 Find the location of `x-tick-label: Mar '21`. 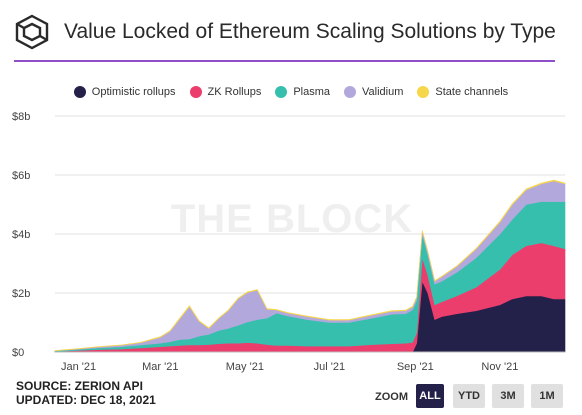

x-tick-label: Mar '21 is located at coordinates (160, 367).